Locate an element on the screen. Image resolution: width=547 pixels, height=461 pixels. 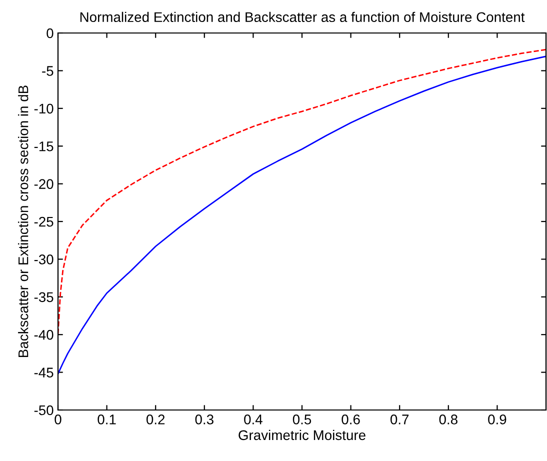
y-tick-label: -30 is located at coordinates (44, 259).